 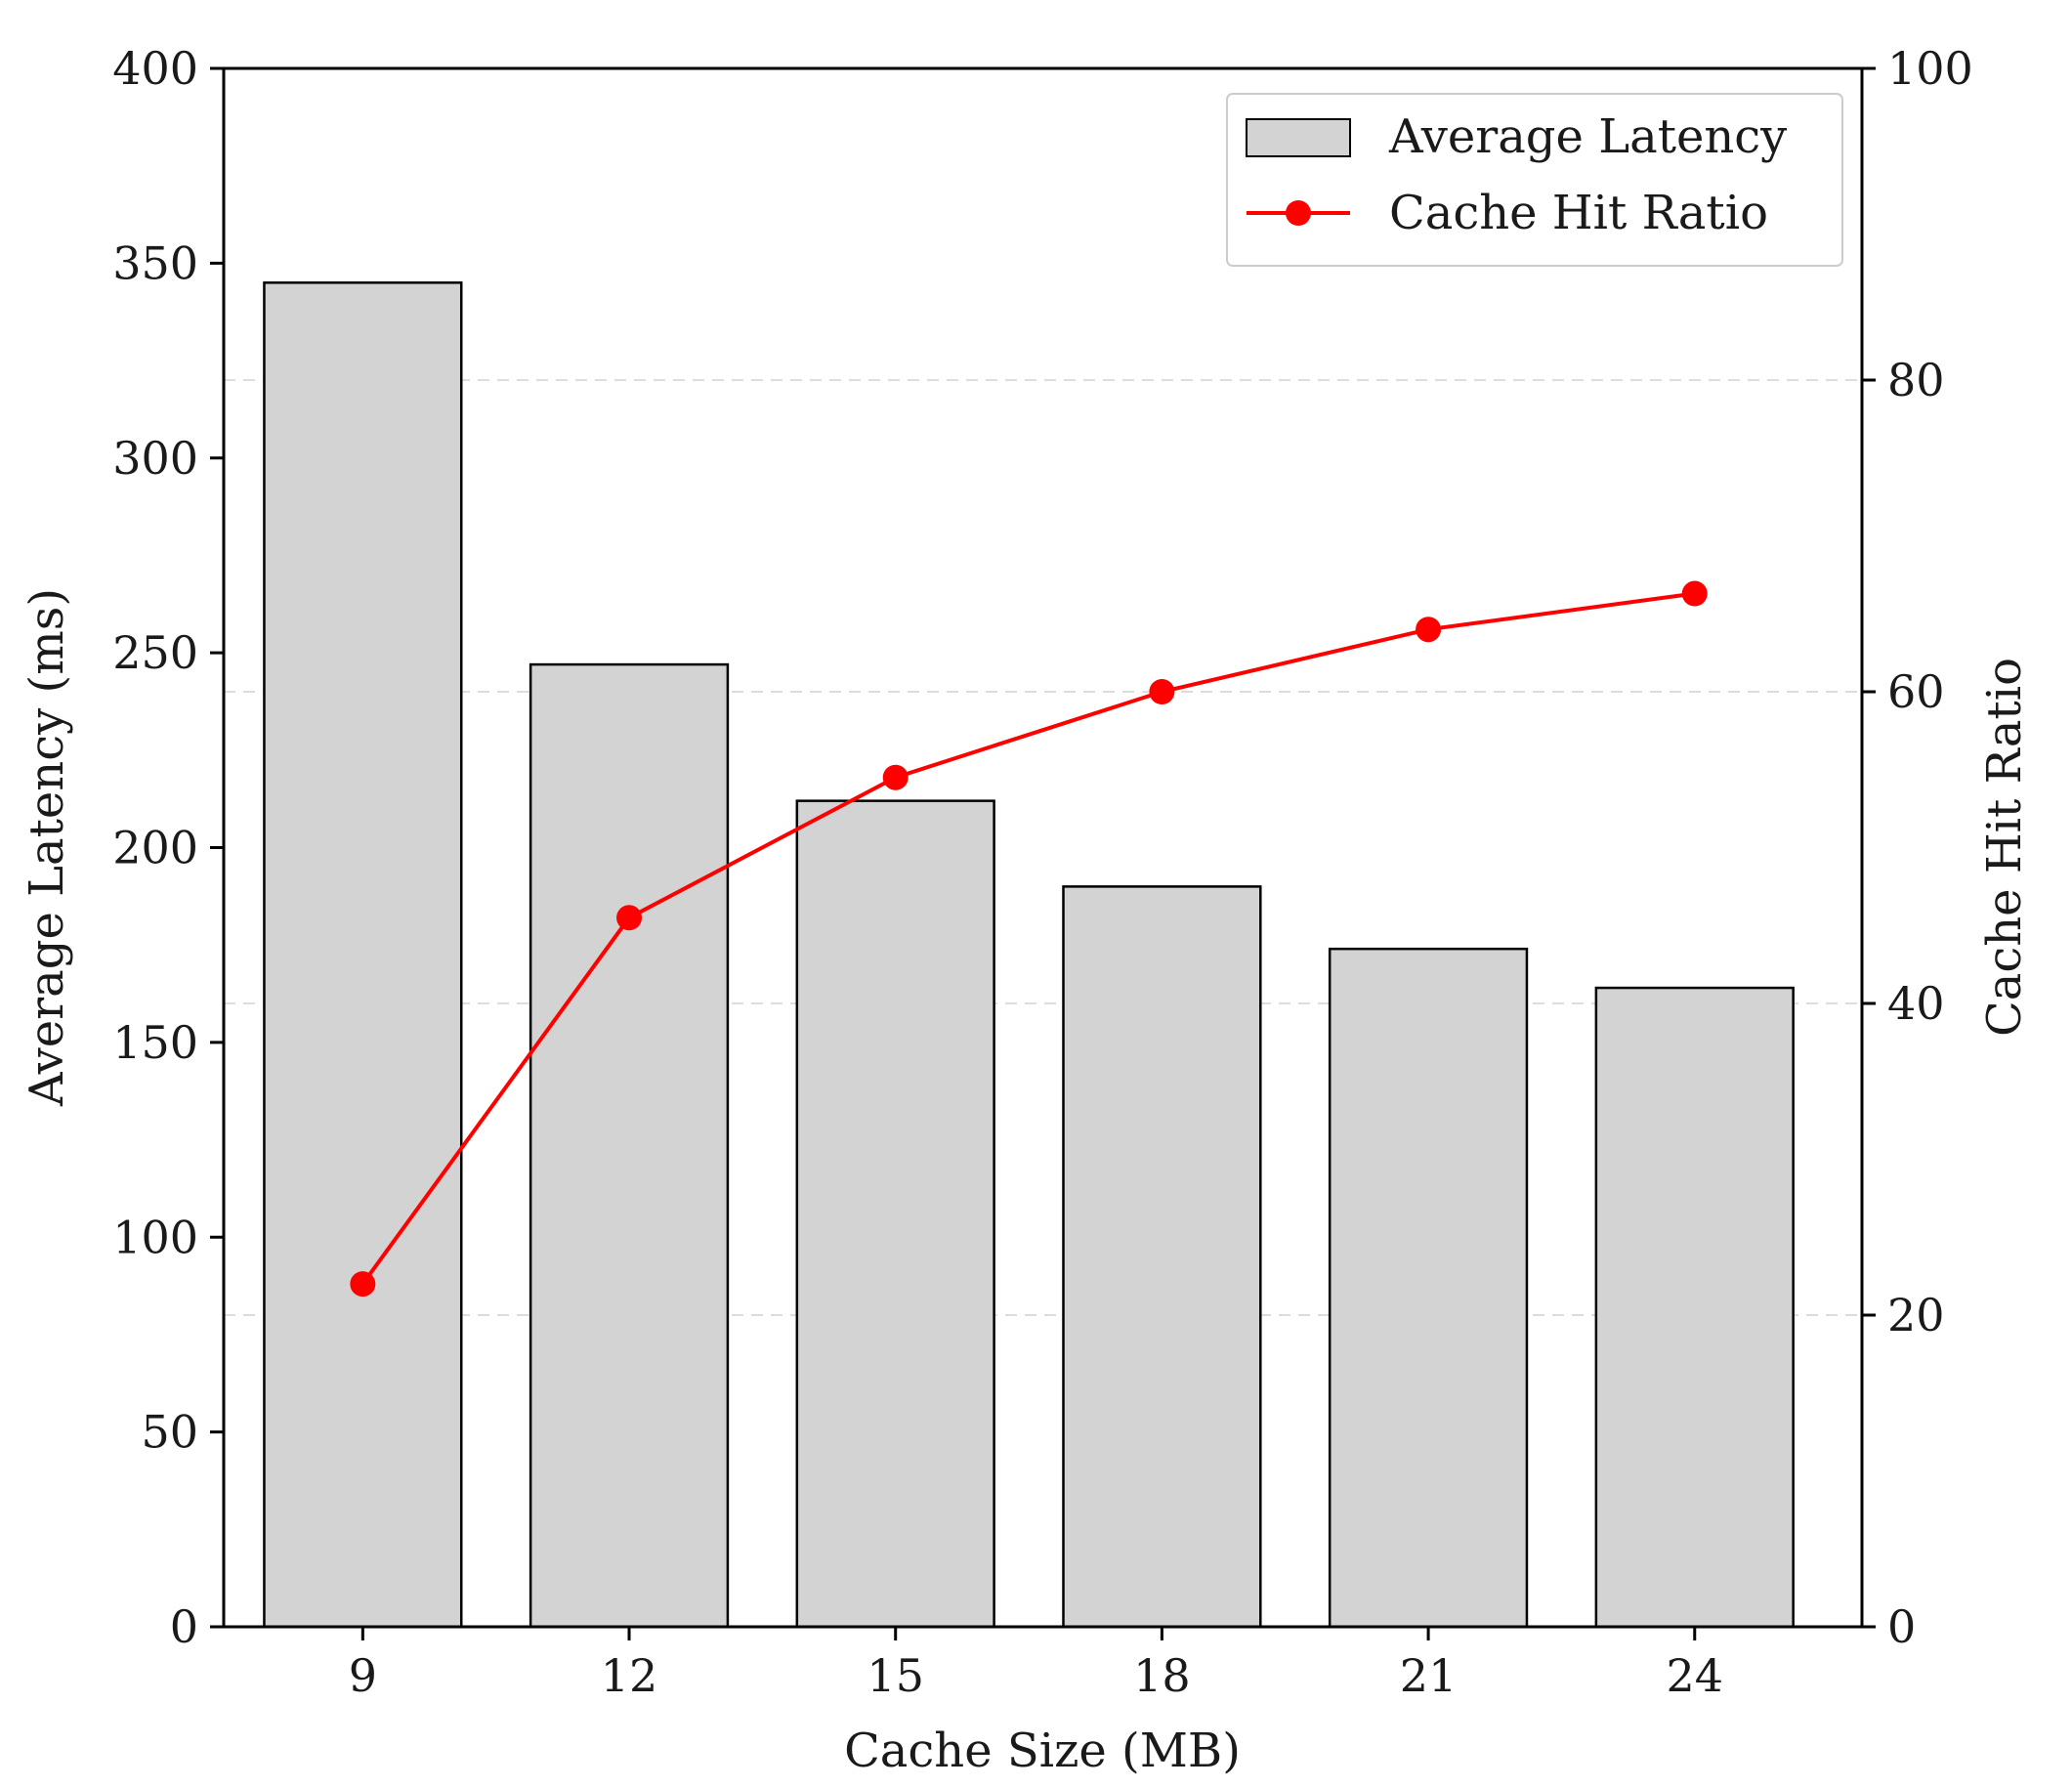 I want to click on y2-tick-label-80: 80, so click(x=1916, y=380).